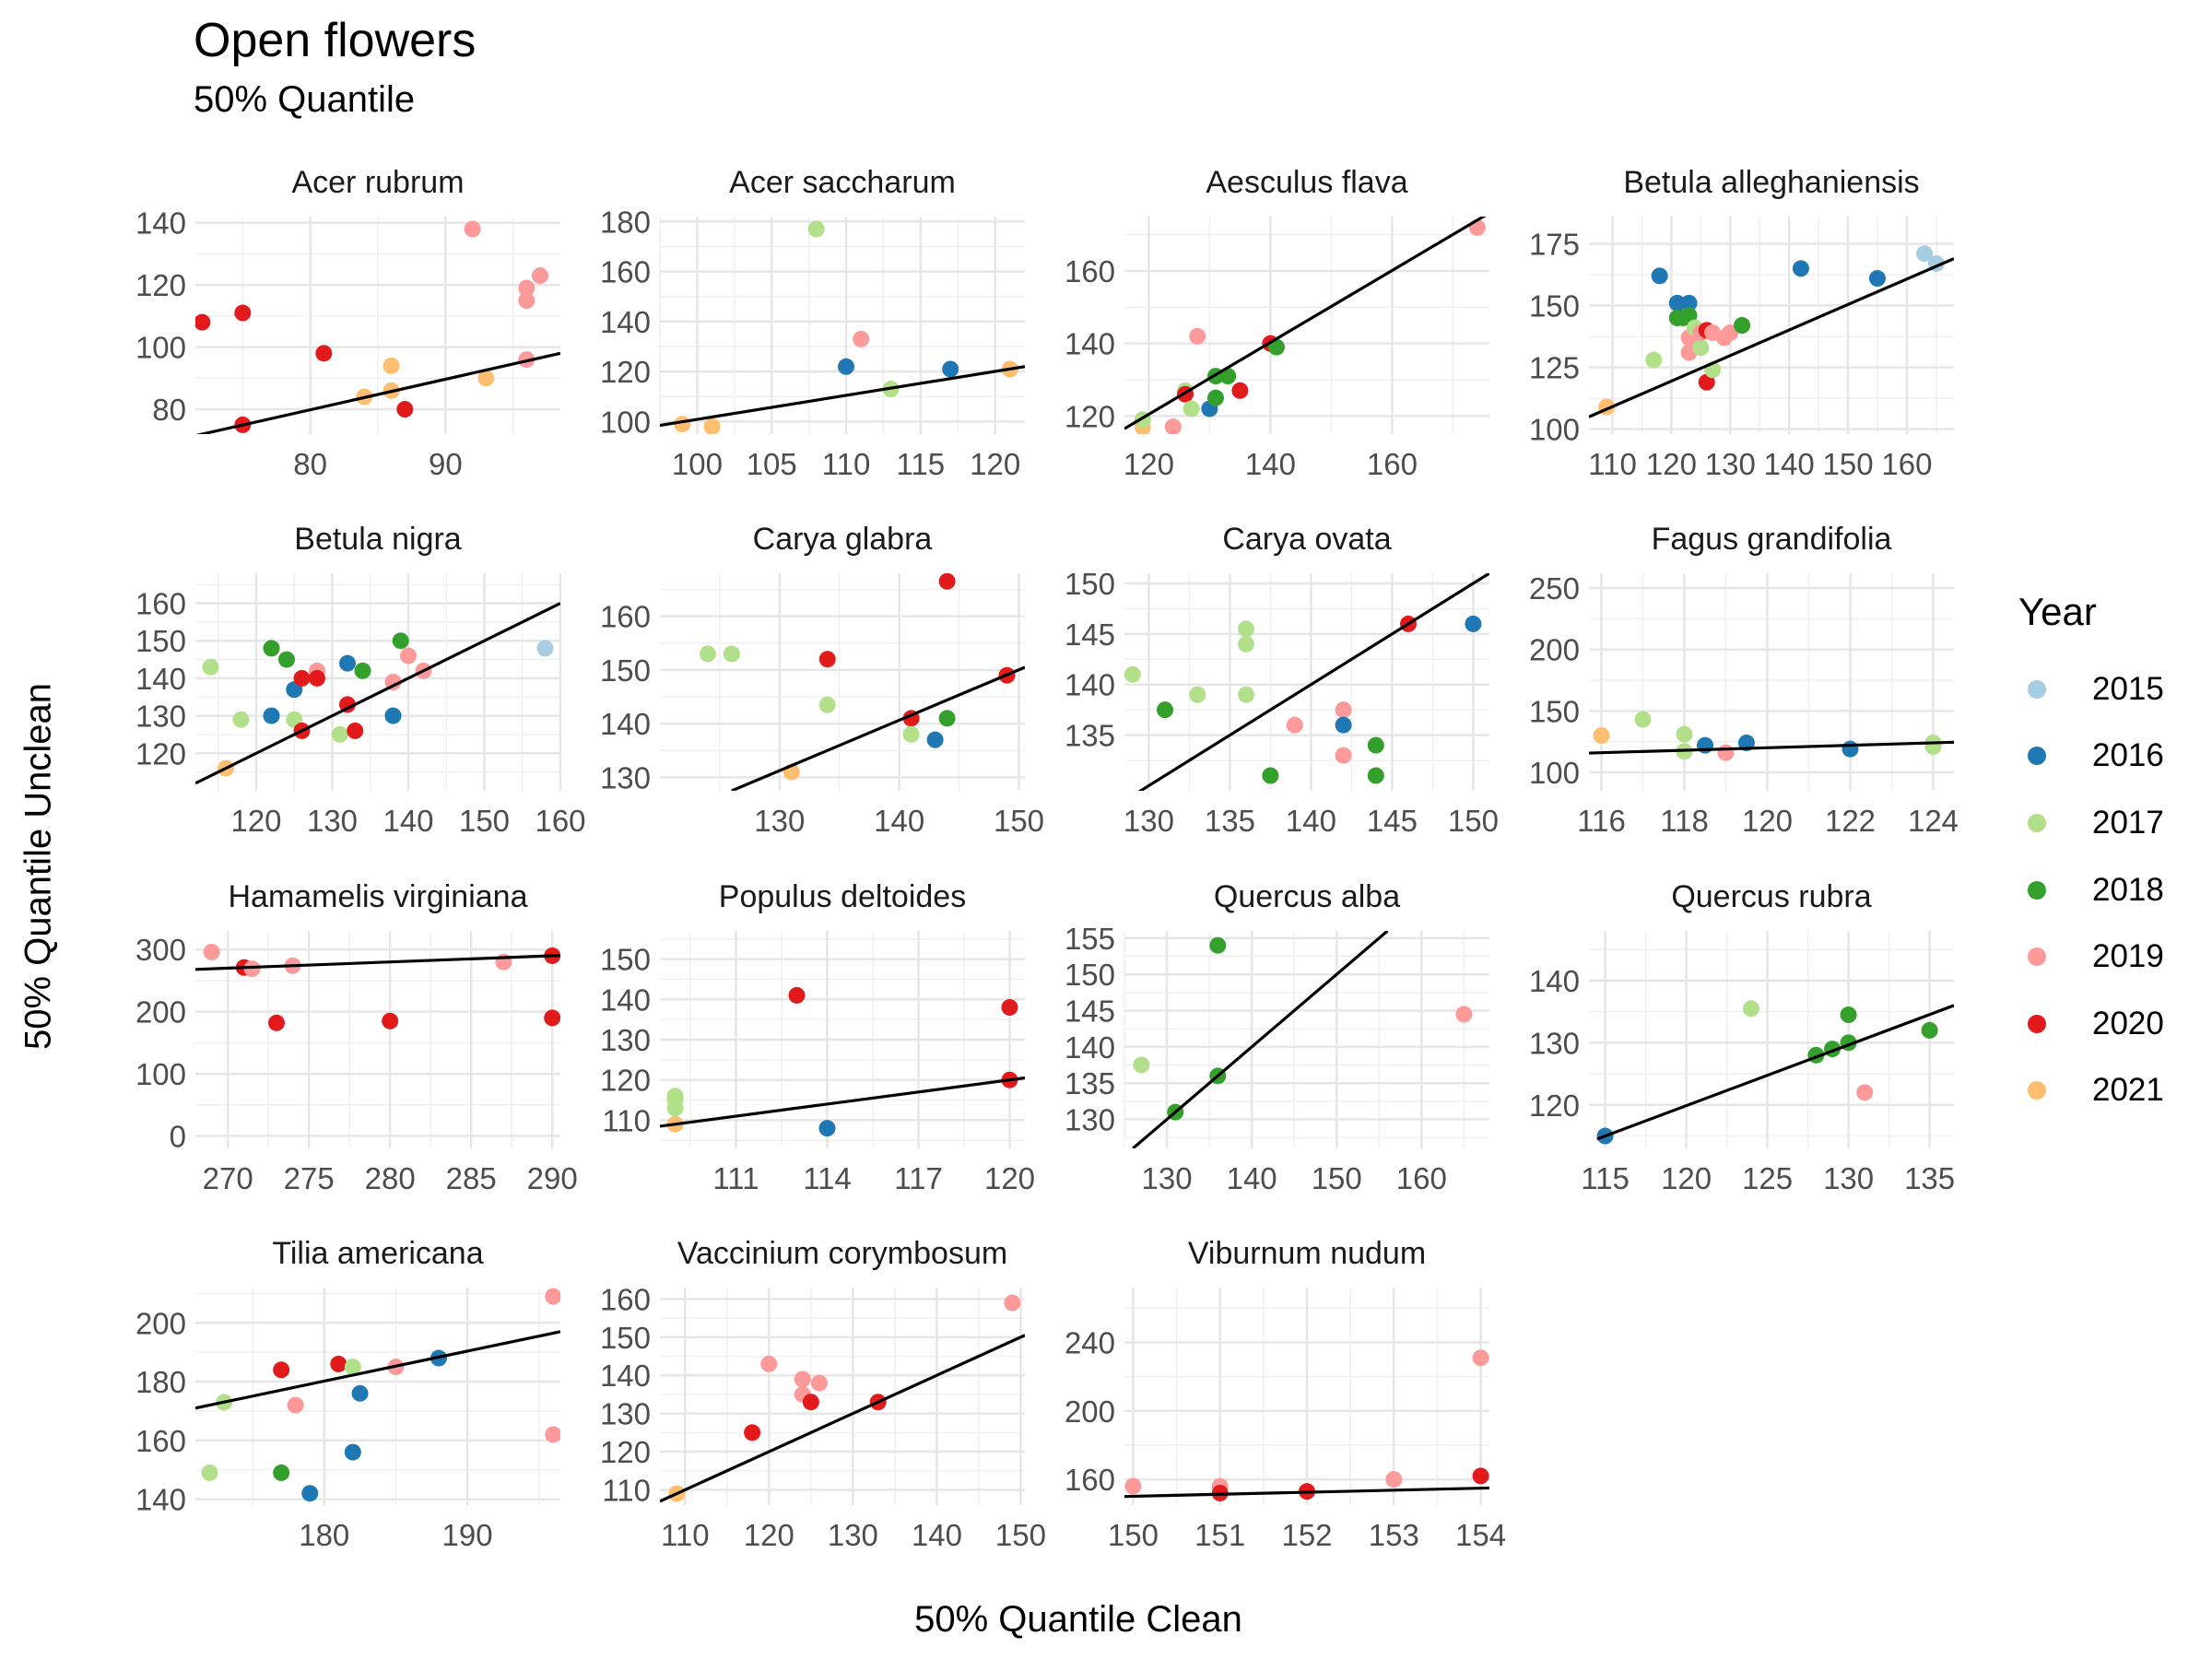  I want to click on y-tick-label: 155, so click(1090, 939).